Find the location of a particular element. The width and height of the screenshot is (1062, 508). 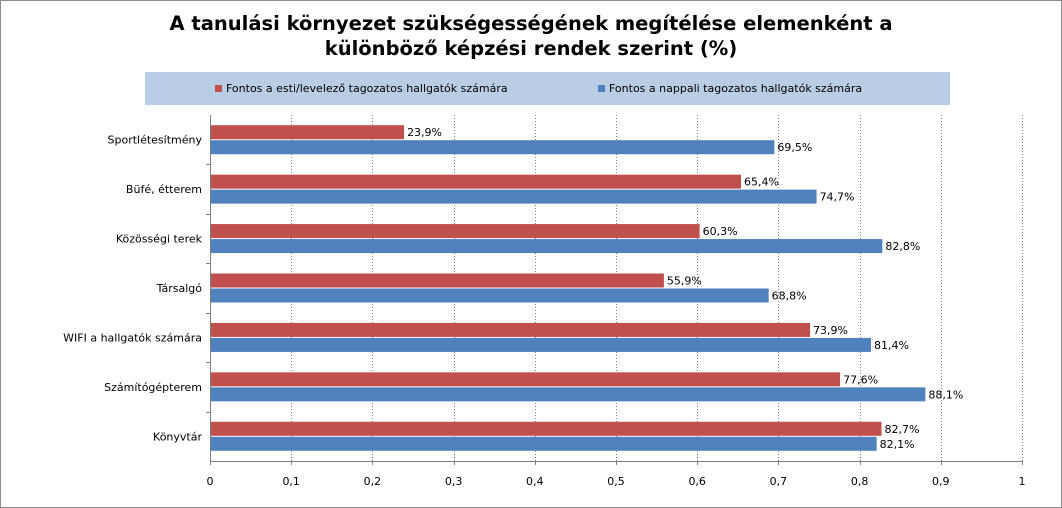

data-label-esti-cat-1: 65,4% is located at coordinates (761, 182).